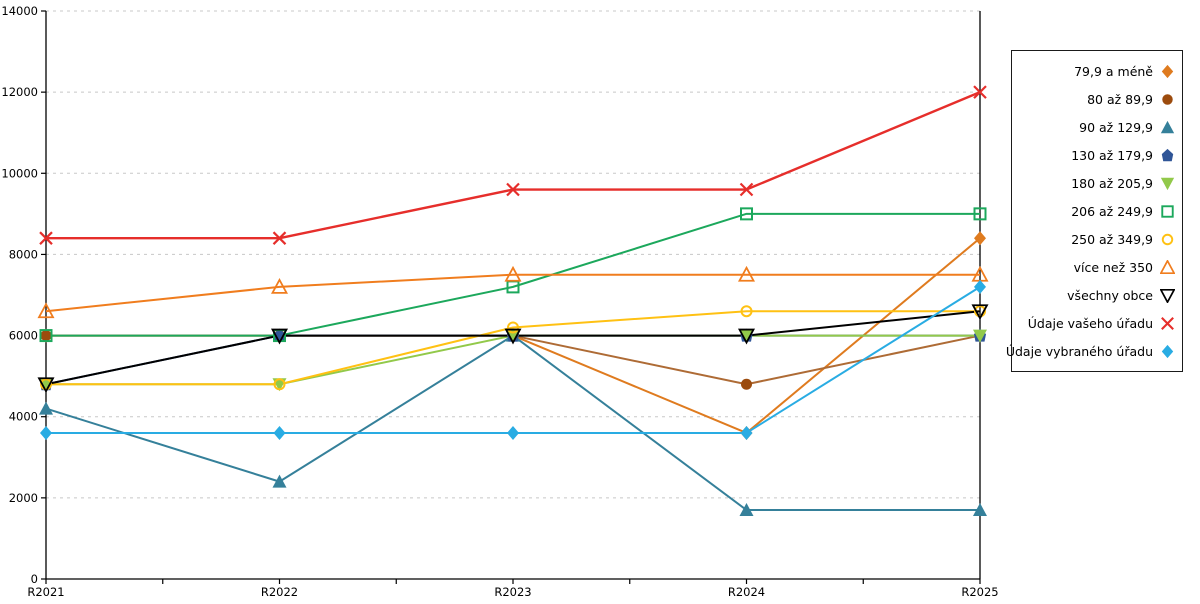  I want to click on legend-item-label: 130 až 179,9, so click(1112, 155).